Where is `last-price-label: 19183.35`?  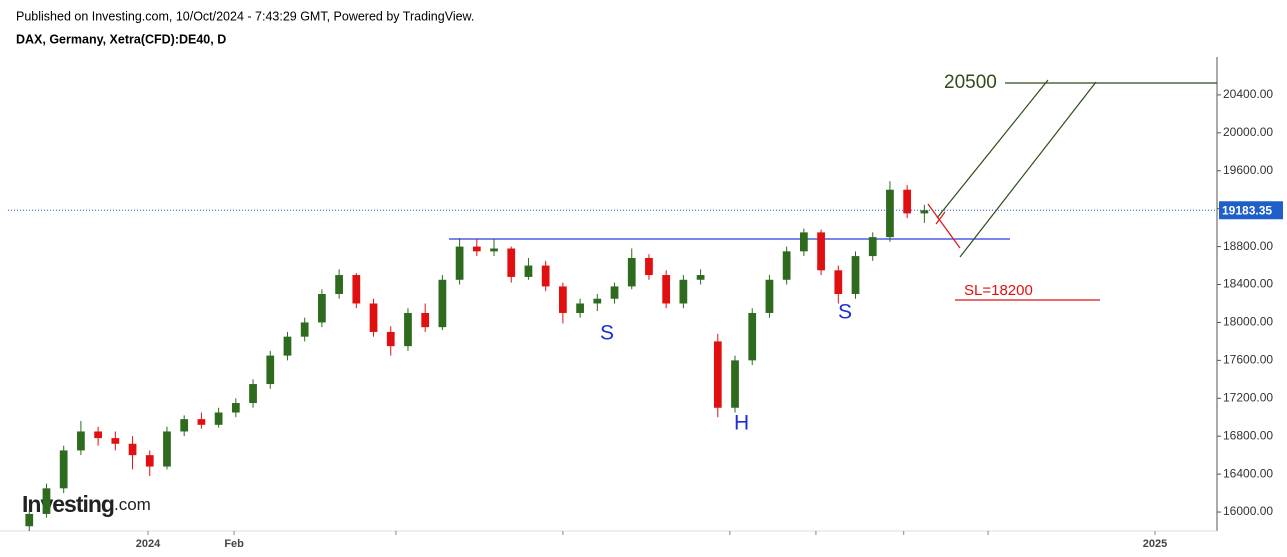
last-price-label: 19183.35 is located at coordinates (1247, 210).